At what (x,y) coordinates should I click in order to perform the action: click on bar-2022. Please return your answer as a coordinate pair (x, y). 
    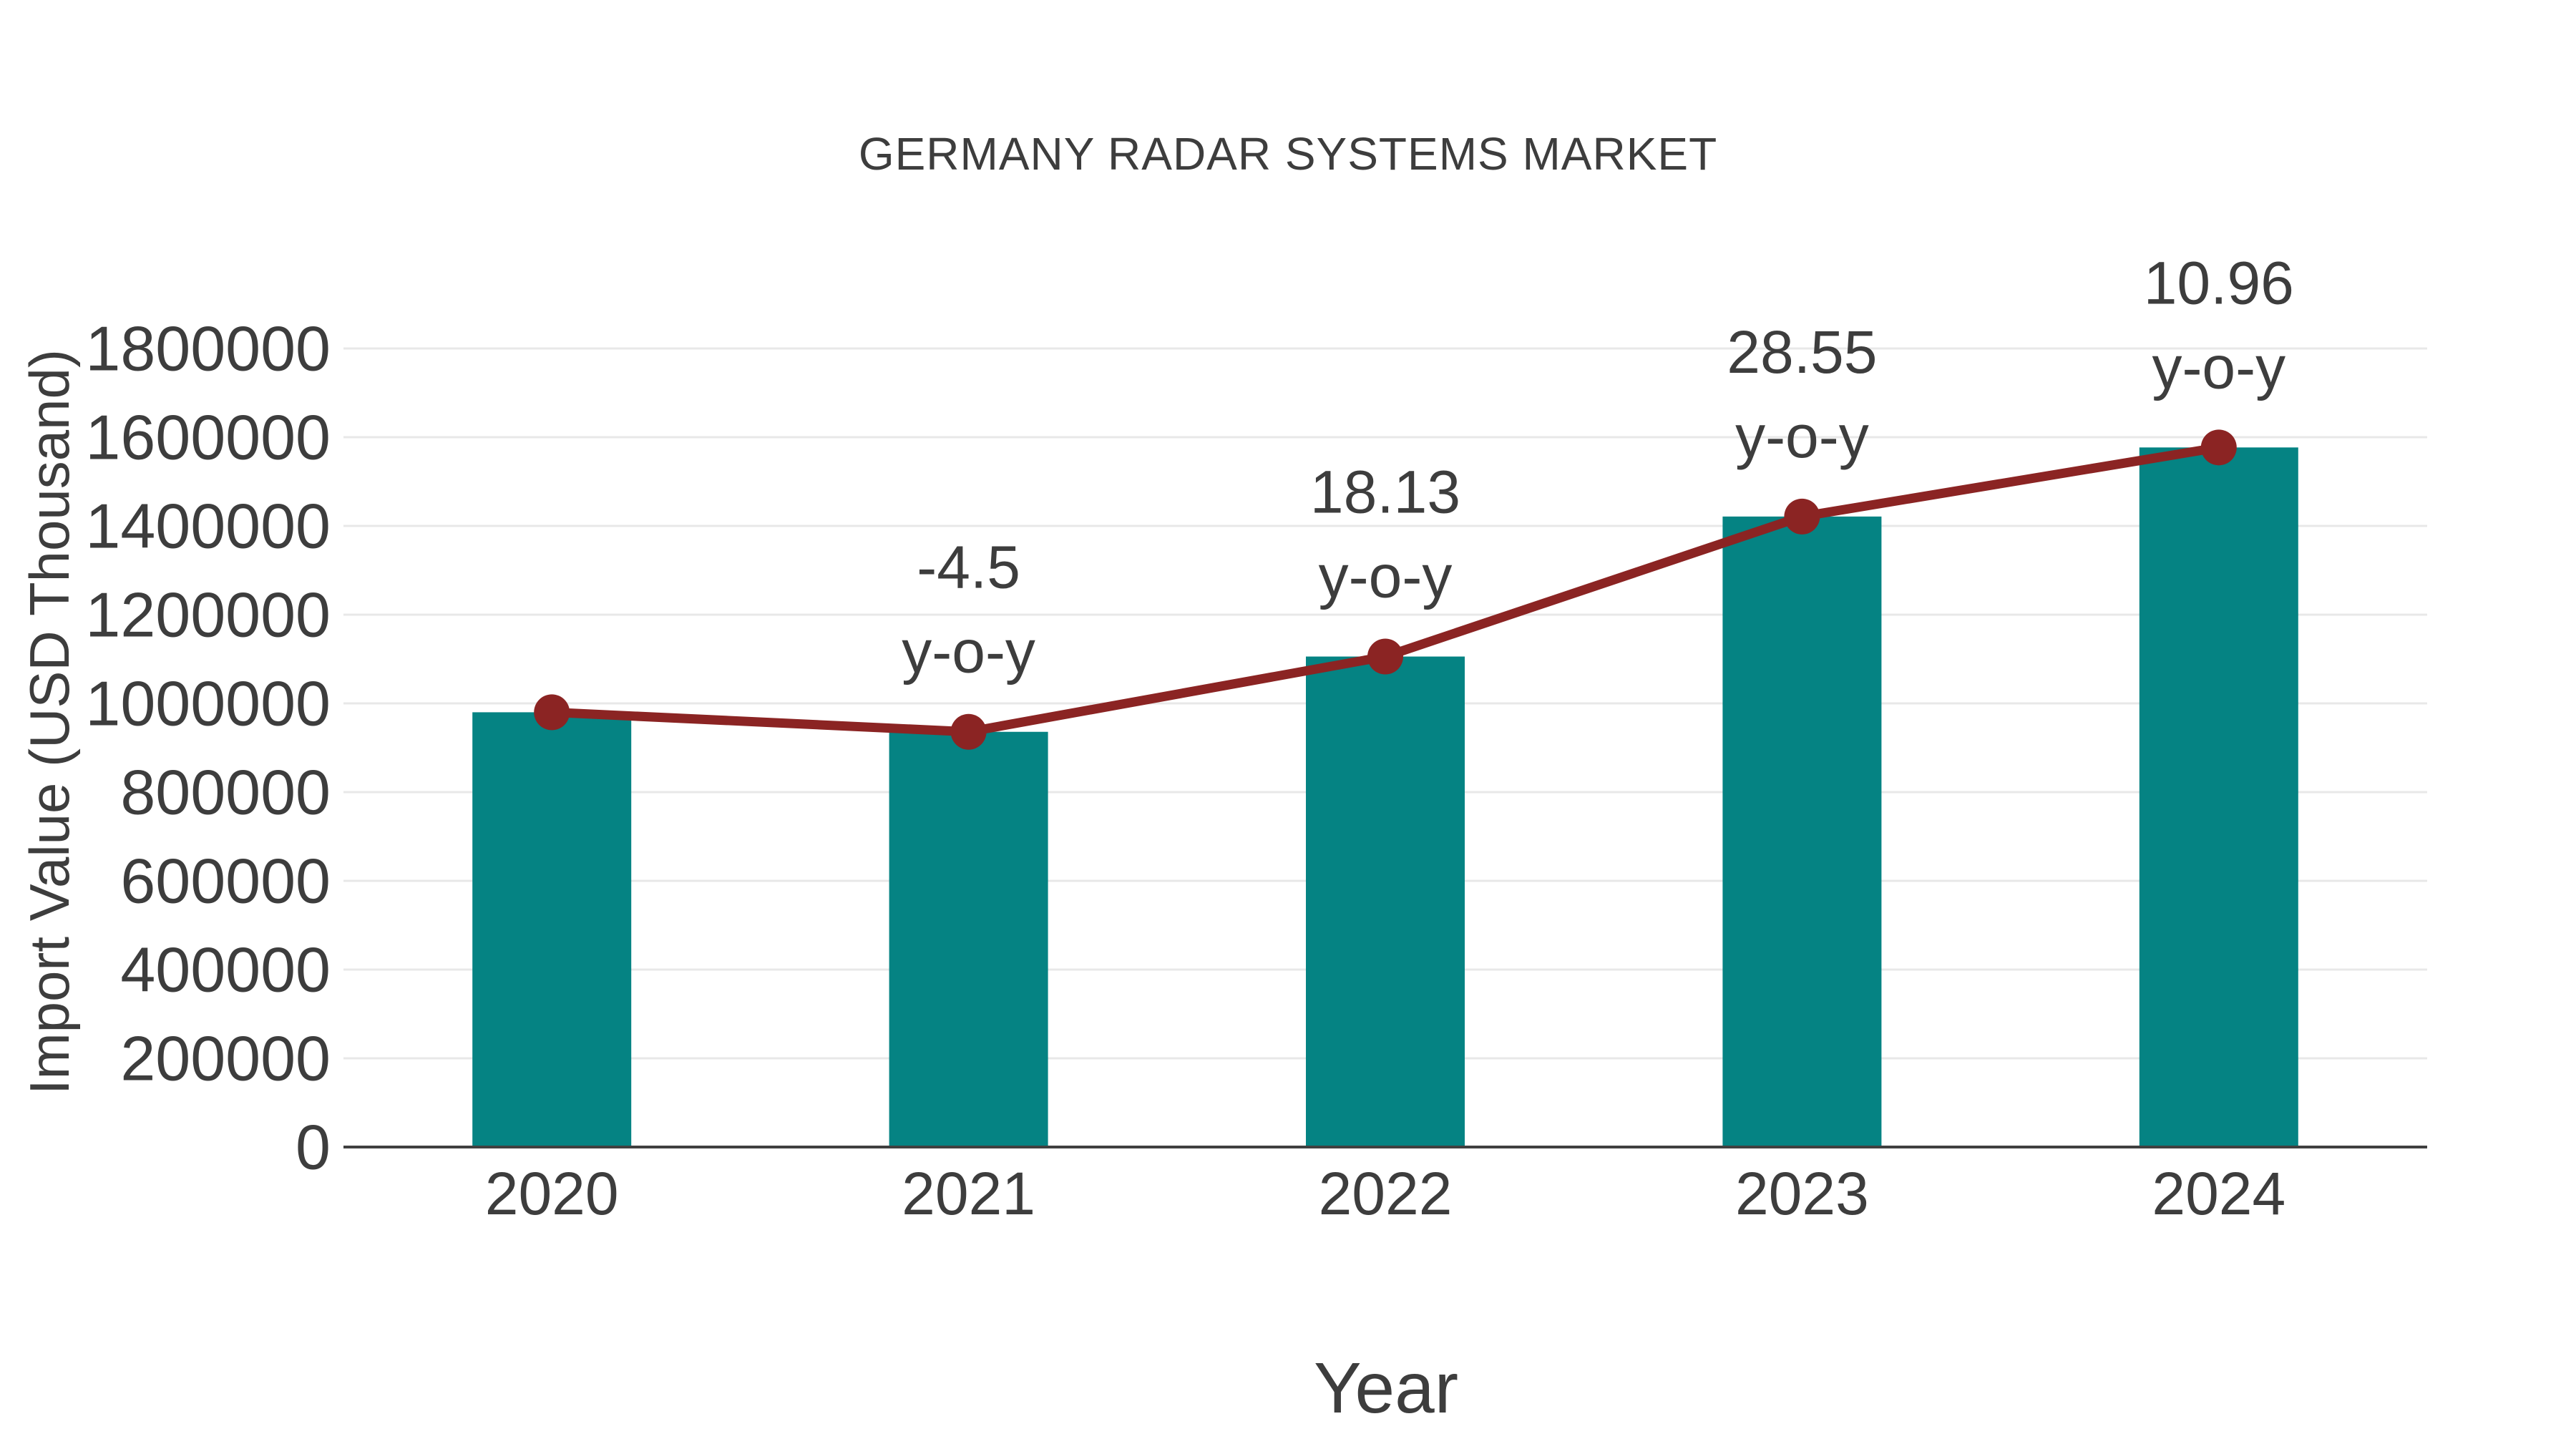
    Looking at the image, I should click on (1385, 901).